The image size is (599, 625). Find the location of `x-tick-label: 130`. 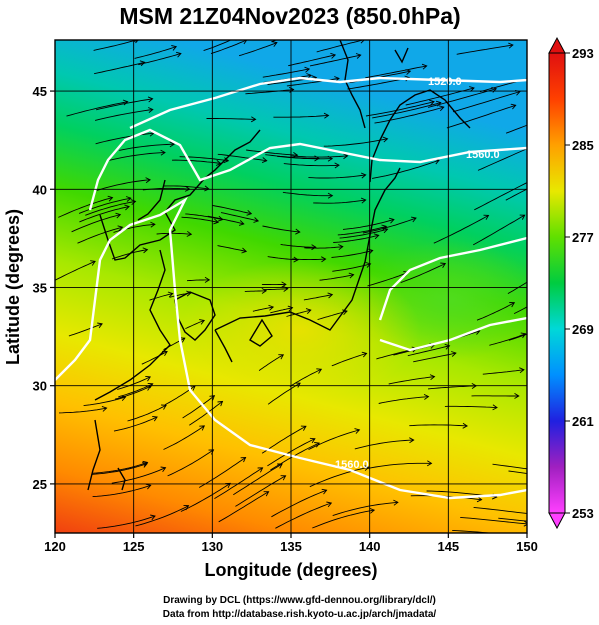

x-tick-label: 130 is located at coordinates (212, 546).